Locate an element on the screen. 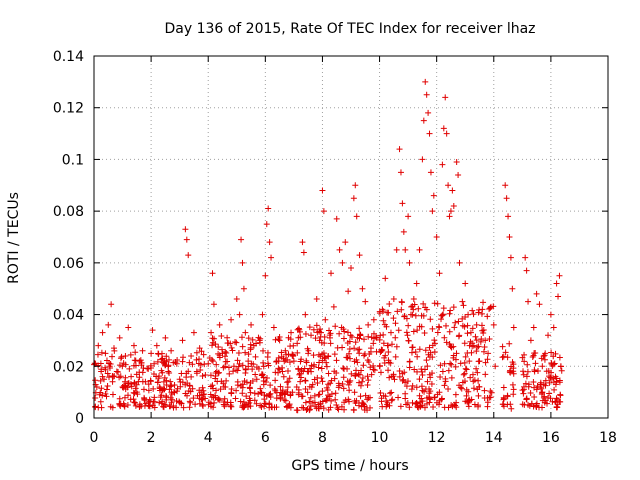  y-tick-label: 0 is located at coordinates (79, 419).